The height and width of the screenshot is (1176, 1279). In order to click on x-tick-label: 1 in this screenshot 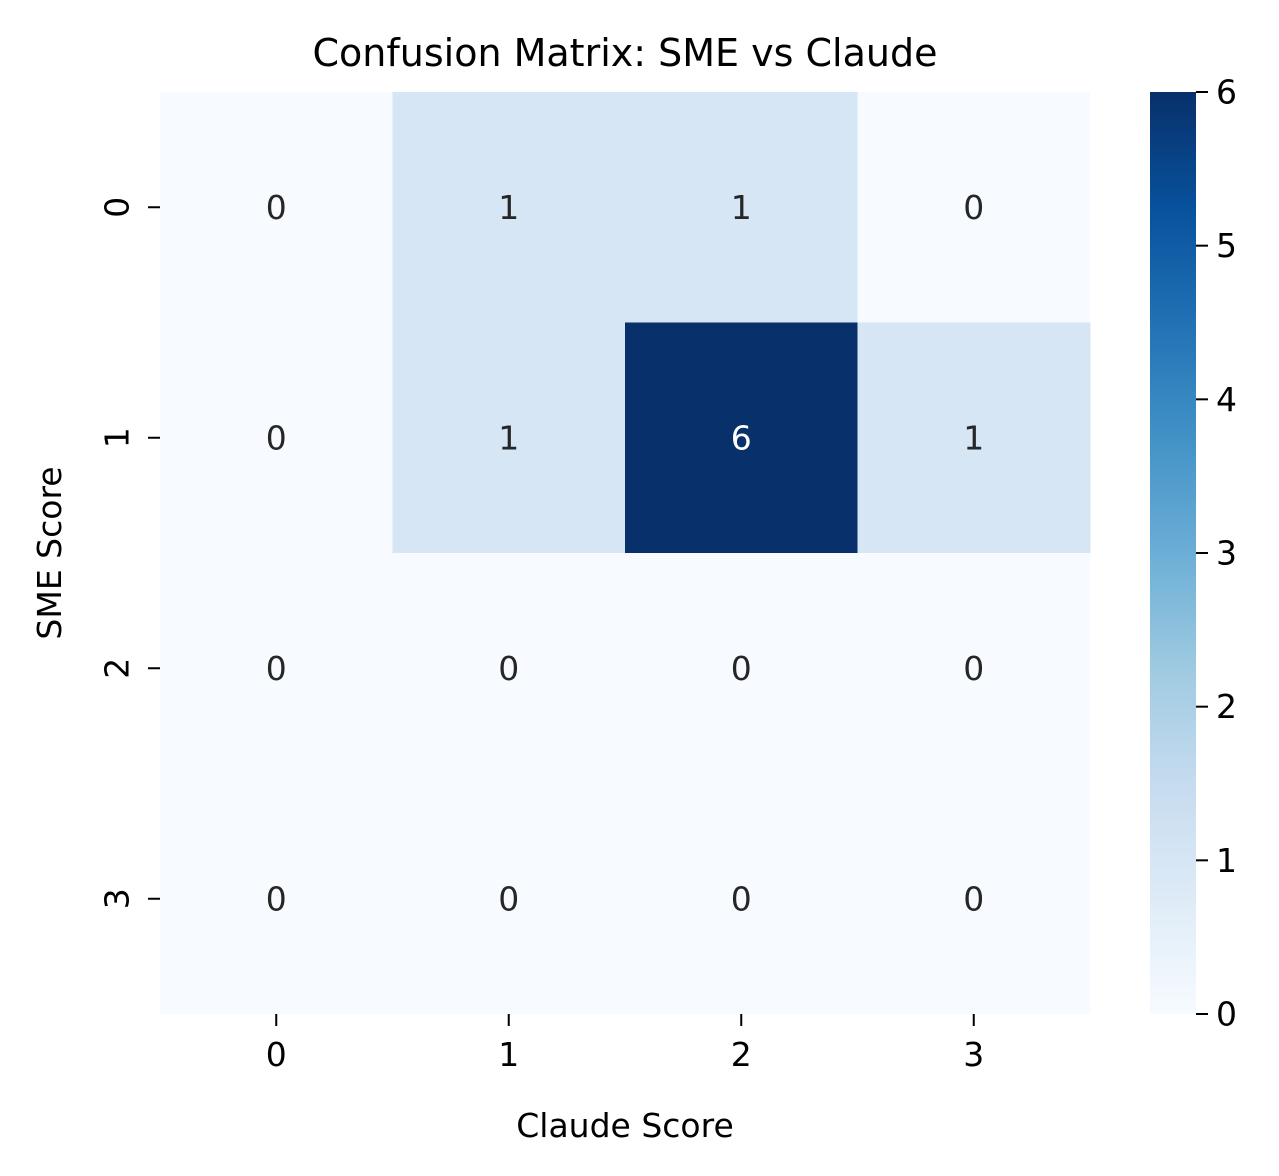, I will do `click(508, 1054)`.